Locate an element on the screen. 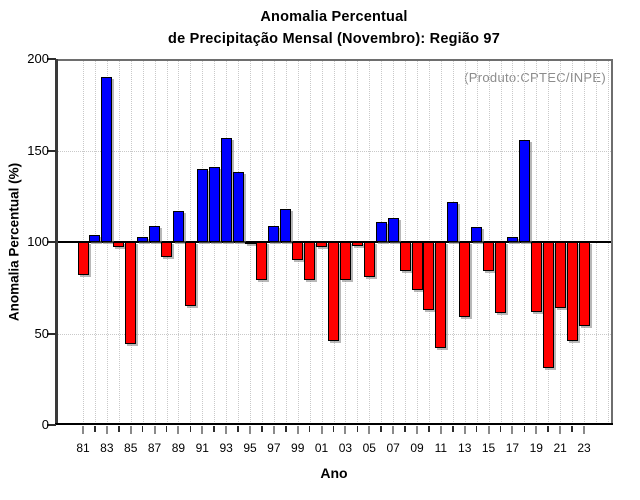 This screenshot has height=500, width=640. bar-2008 is located at coordinates (405, 257).